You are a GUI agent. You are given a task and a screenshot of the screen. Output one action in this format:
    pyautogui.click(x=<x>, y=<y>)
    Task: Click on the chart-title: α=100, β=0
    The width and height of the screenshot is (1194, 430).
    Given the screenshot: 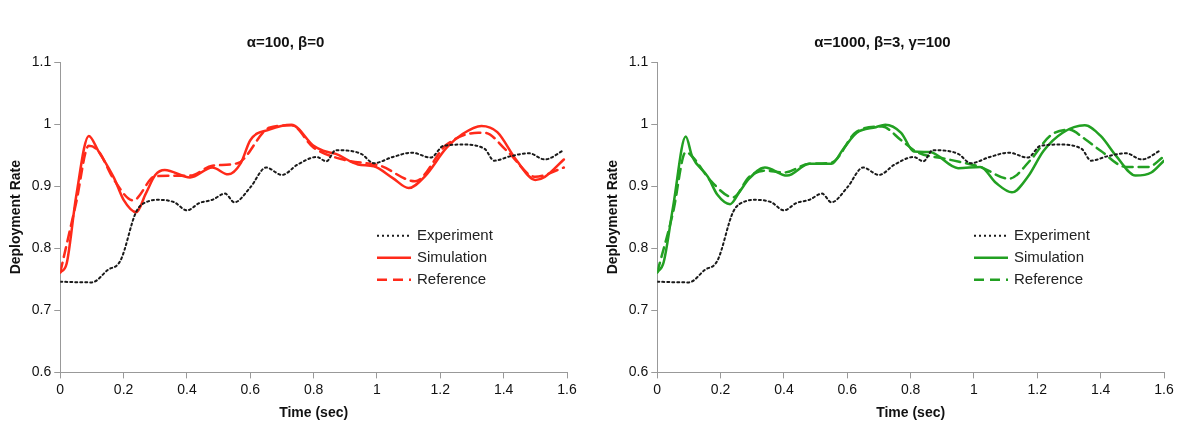 What is the action you would take?
    pyautogui.click(x=285, y=42)
    